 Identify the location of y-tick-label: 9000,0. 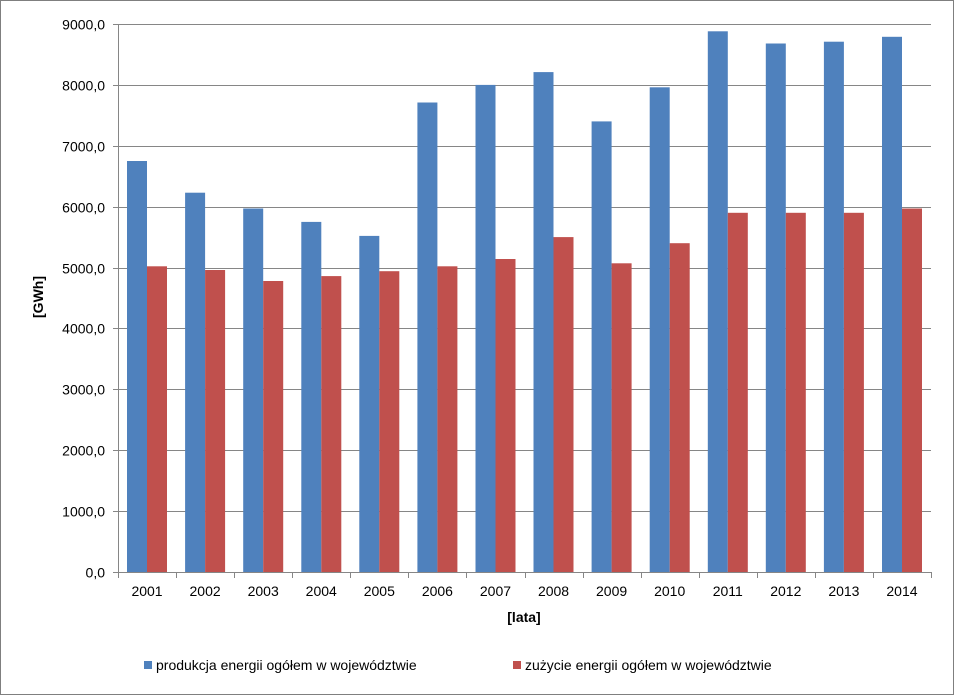
(83, 25).